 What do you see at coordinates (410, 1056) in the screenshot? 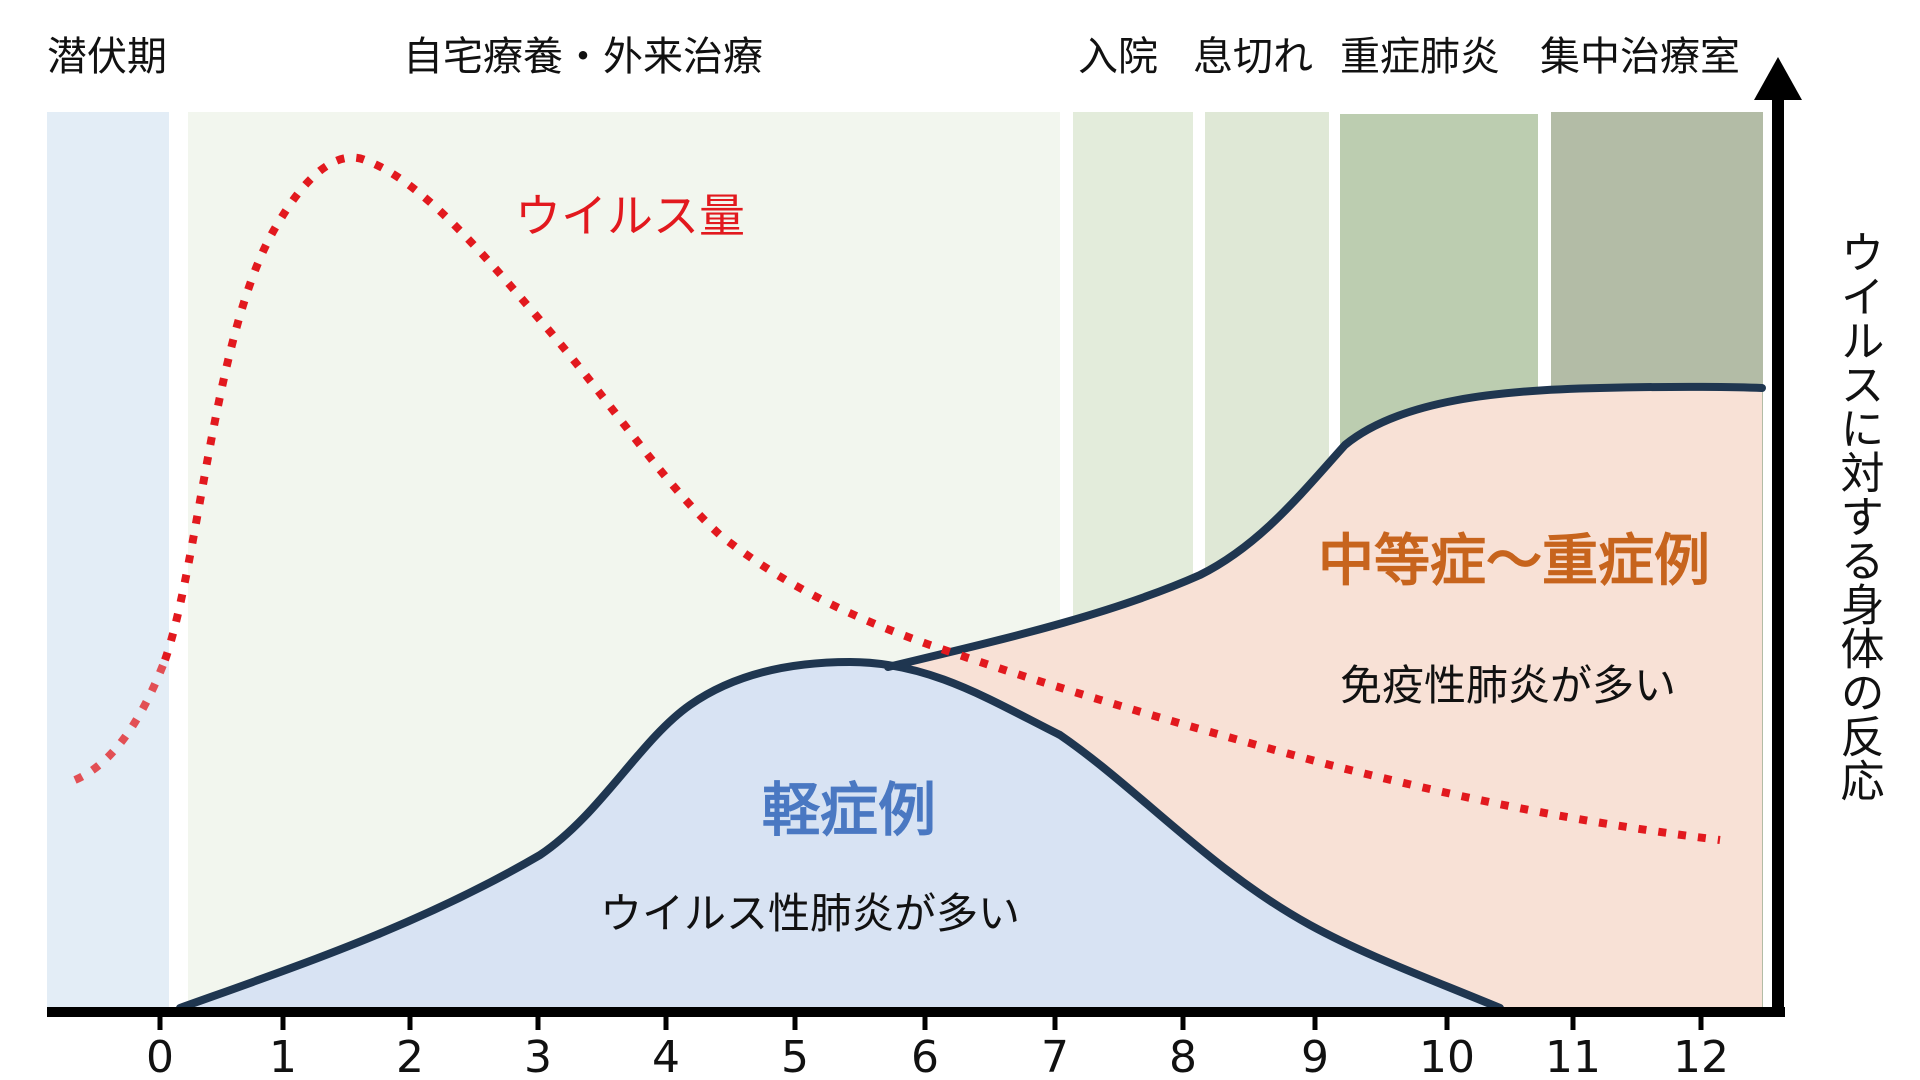
I see `x-tick-label-2: 2` at bounding box center [410, 1056].